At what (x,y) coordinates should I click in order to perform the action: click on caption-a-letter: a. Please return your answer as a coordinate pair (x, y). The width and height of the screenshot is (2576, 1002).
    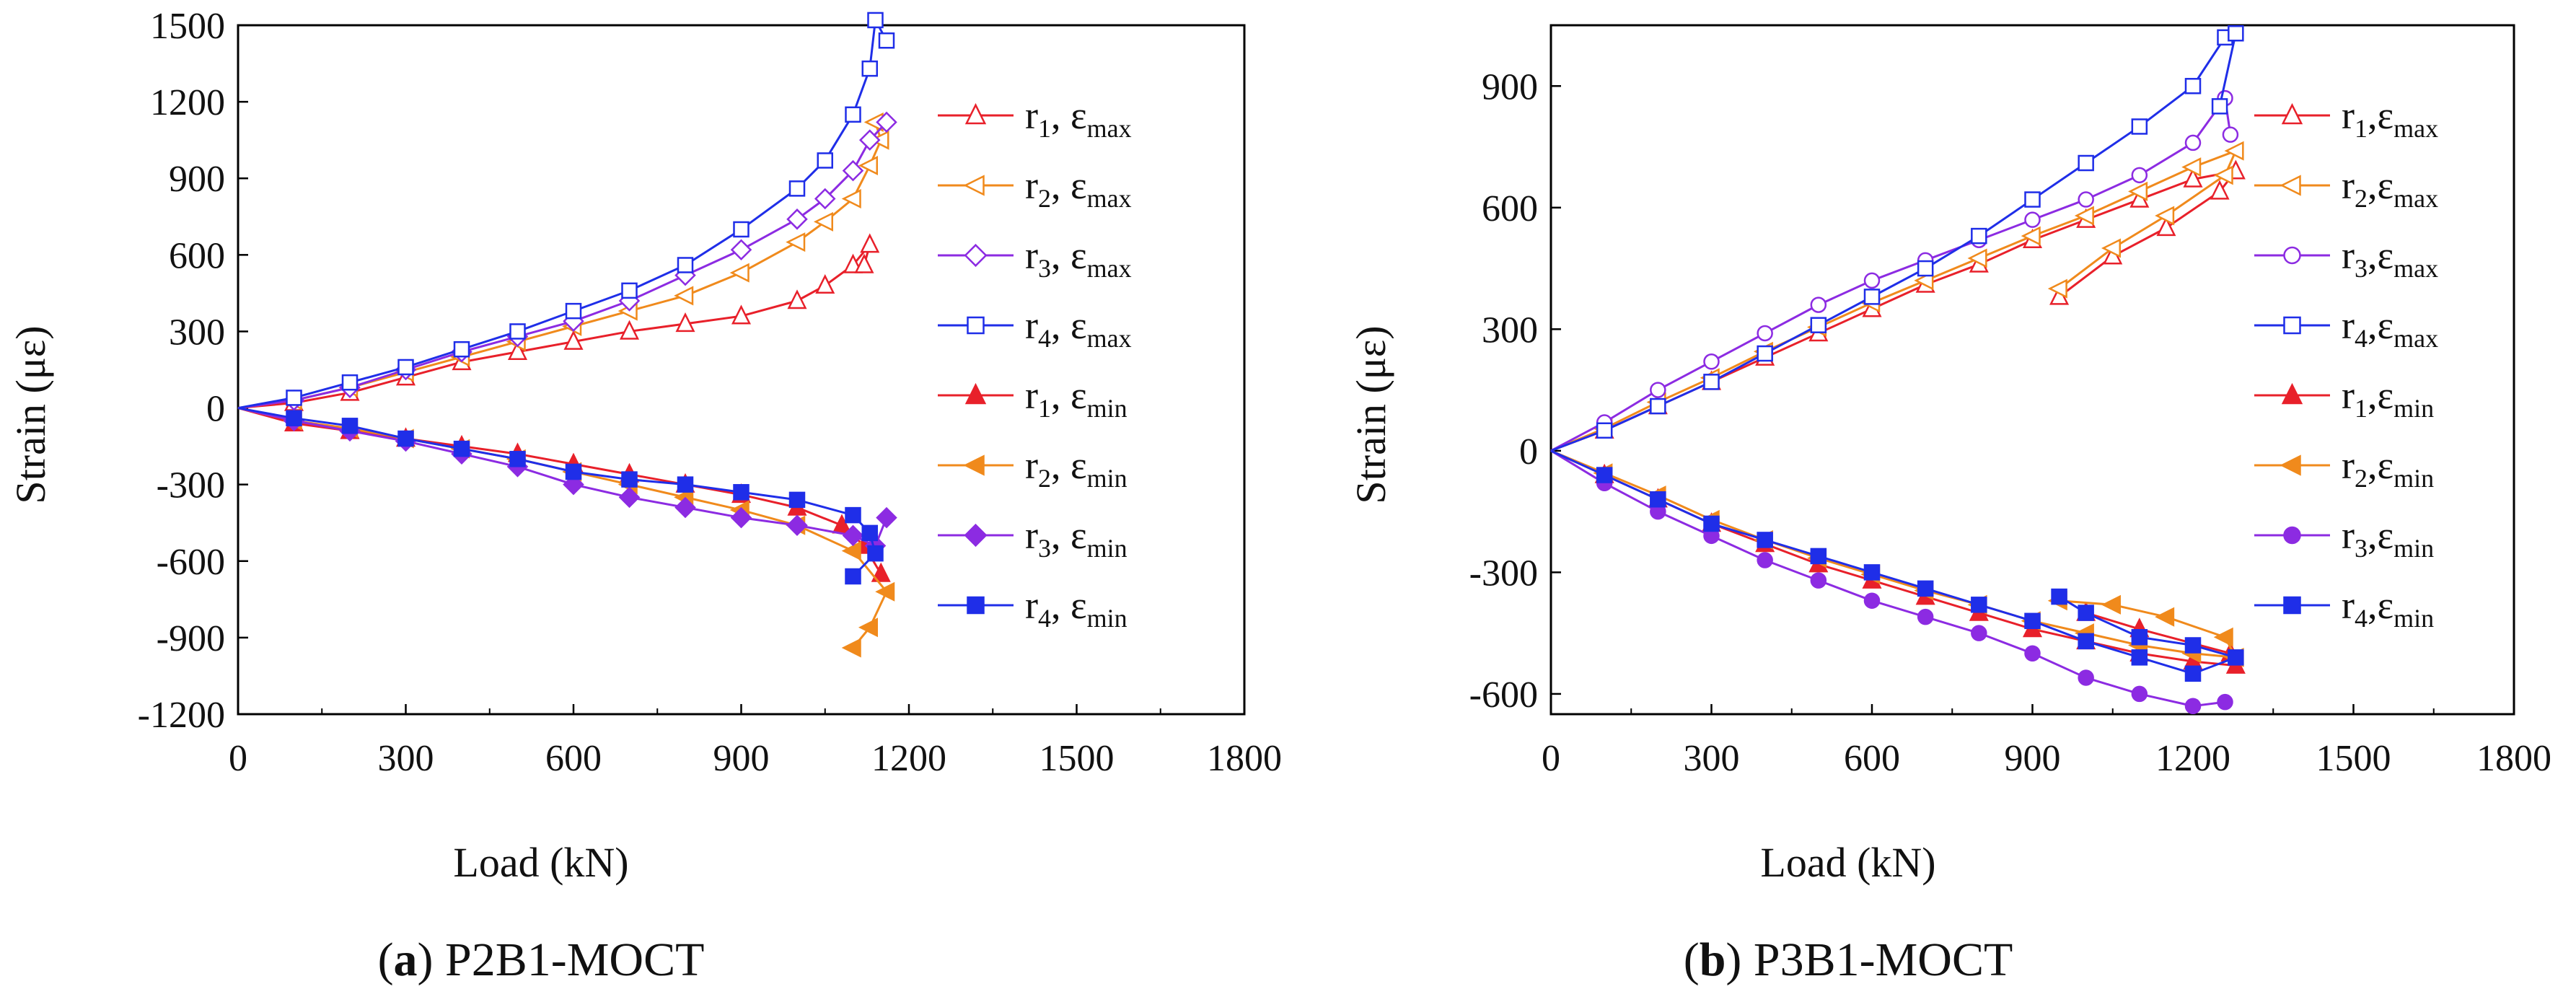
    Looking at the image, I should click on (406, 960).